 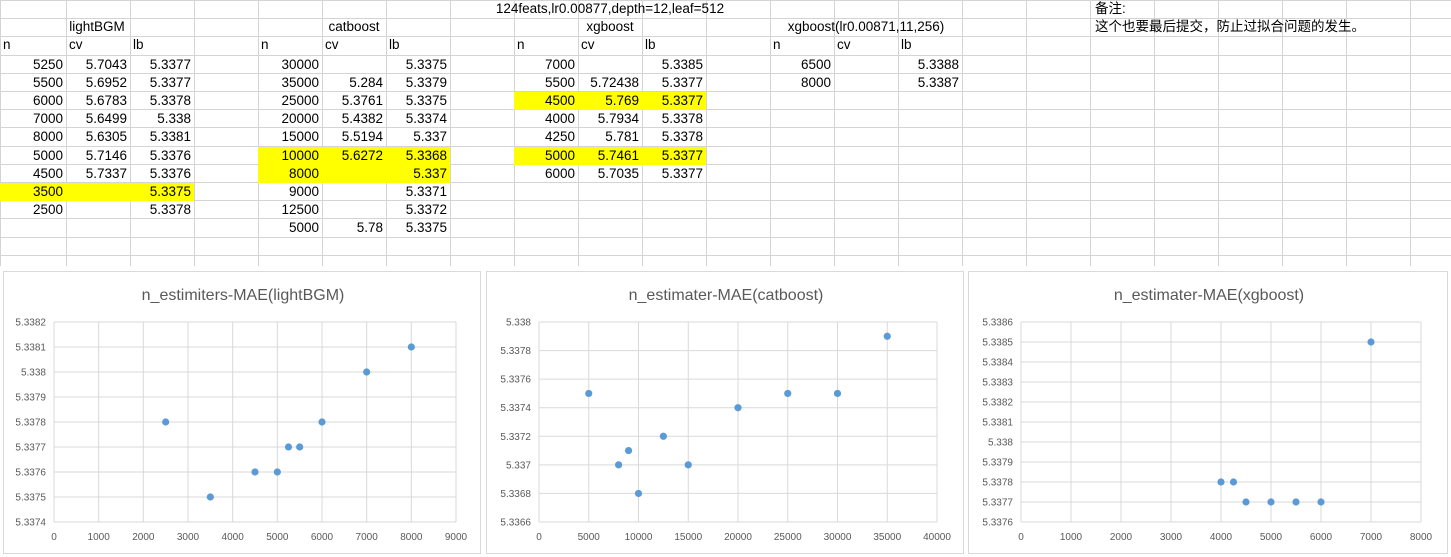 I want to click on table-cell-n: 25000, so click(x=300, y=100).